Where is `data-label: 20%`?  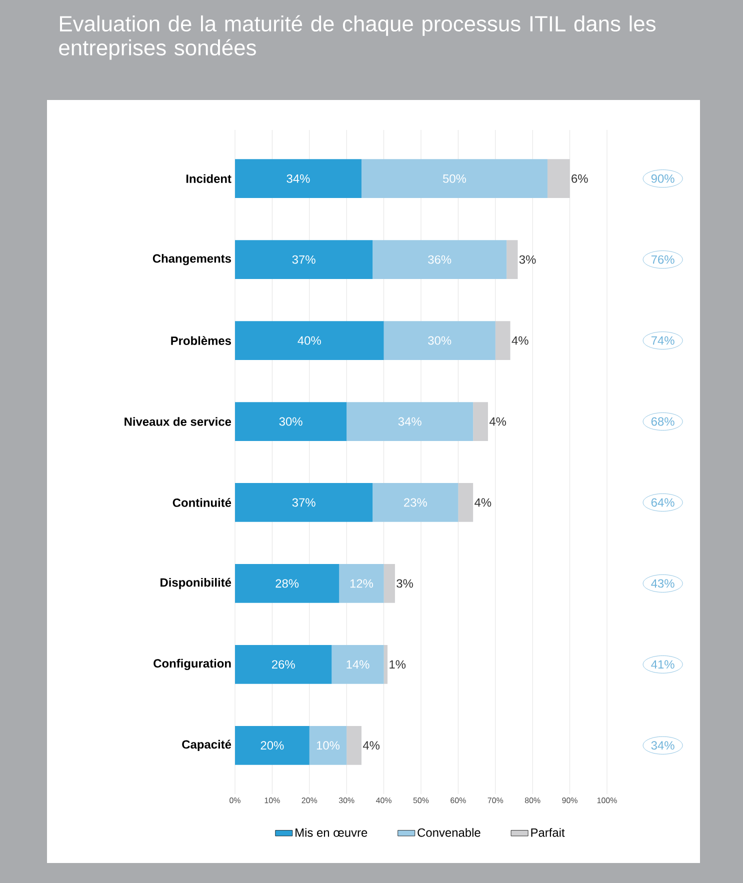
data-label: 20% is located at coordinates (272, 745).